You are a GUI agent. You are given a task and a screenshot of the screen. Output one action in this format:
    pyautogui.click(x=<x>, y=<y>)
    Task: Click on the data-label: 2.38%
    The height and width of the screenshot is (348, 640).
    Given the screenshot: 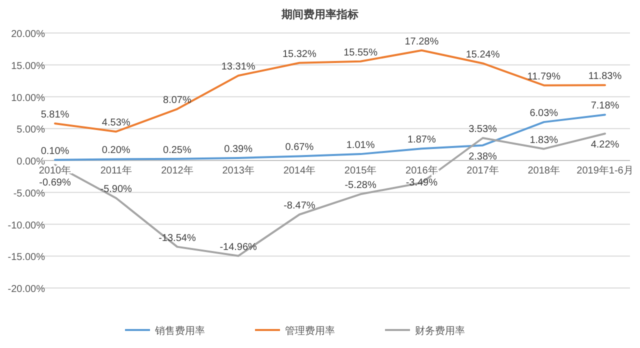 What is the action you would take?
    pyautogui.click(x=483, y=156)
    